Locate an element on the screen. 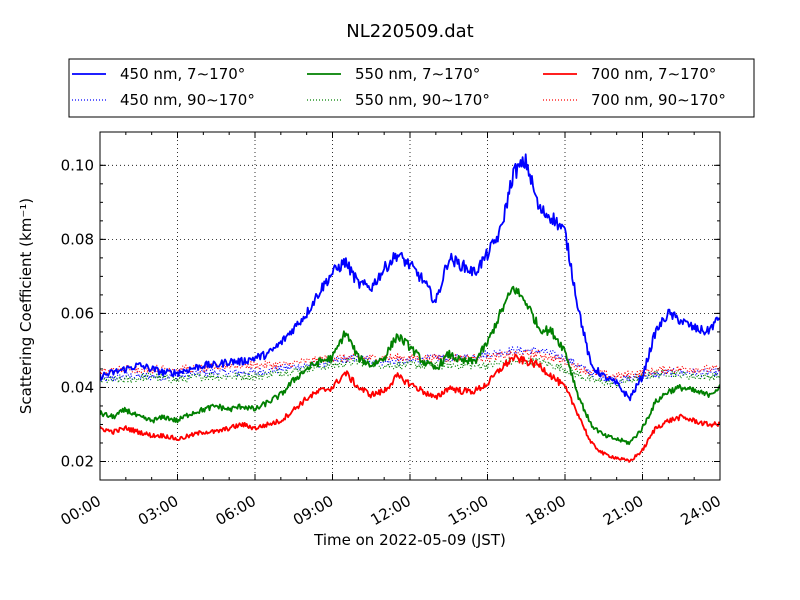  y-tick-label: 0.02 is located at coordinates (77, 461).